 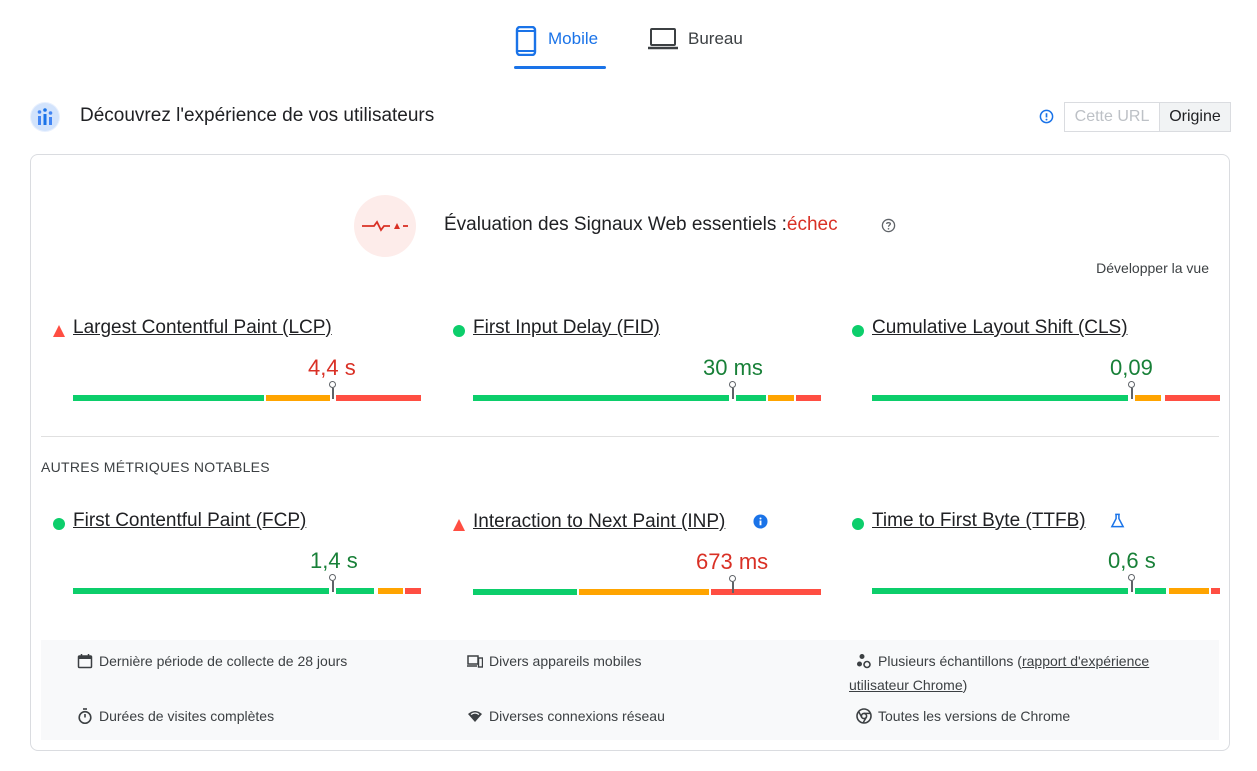 I want to click on crux-report-link: rapport d'expérience utilisateur Chrome, so click(x=999, y=673).